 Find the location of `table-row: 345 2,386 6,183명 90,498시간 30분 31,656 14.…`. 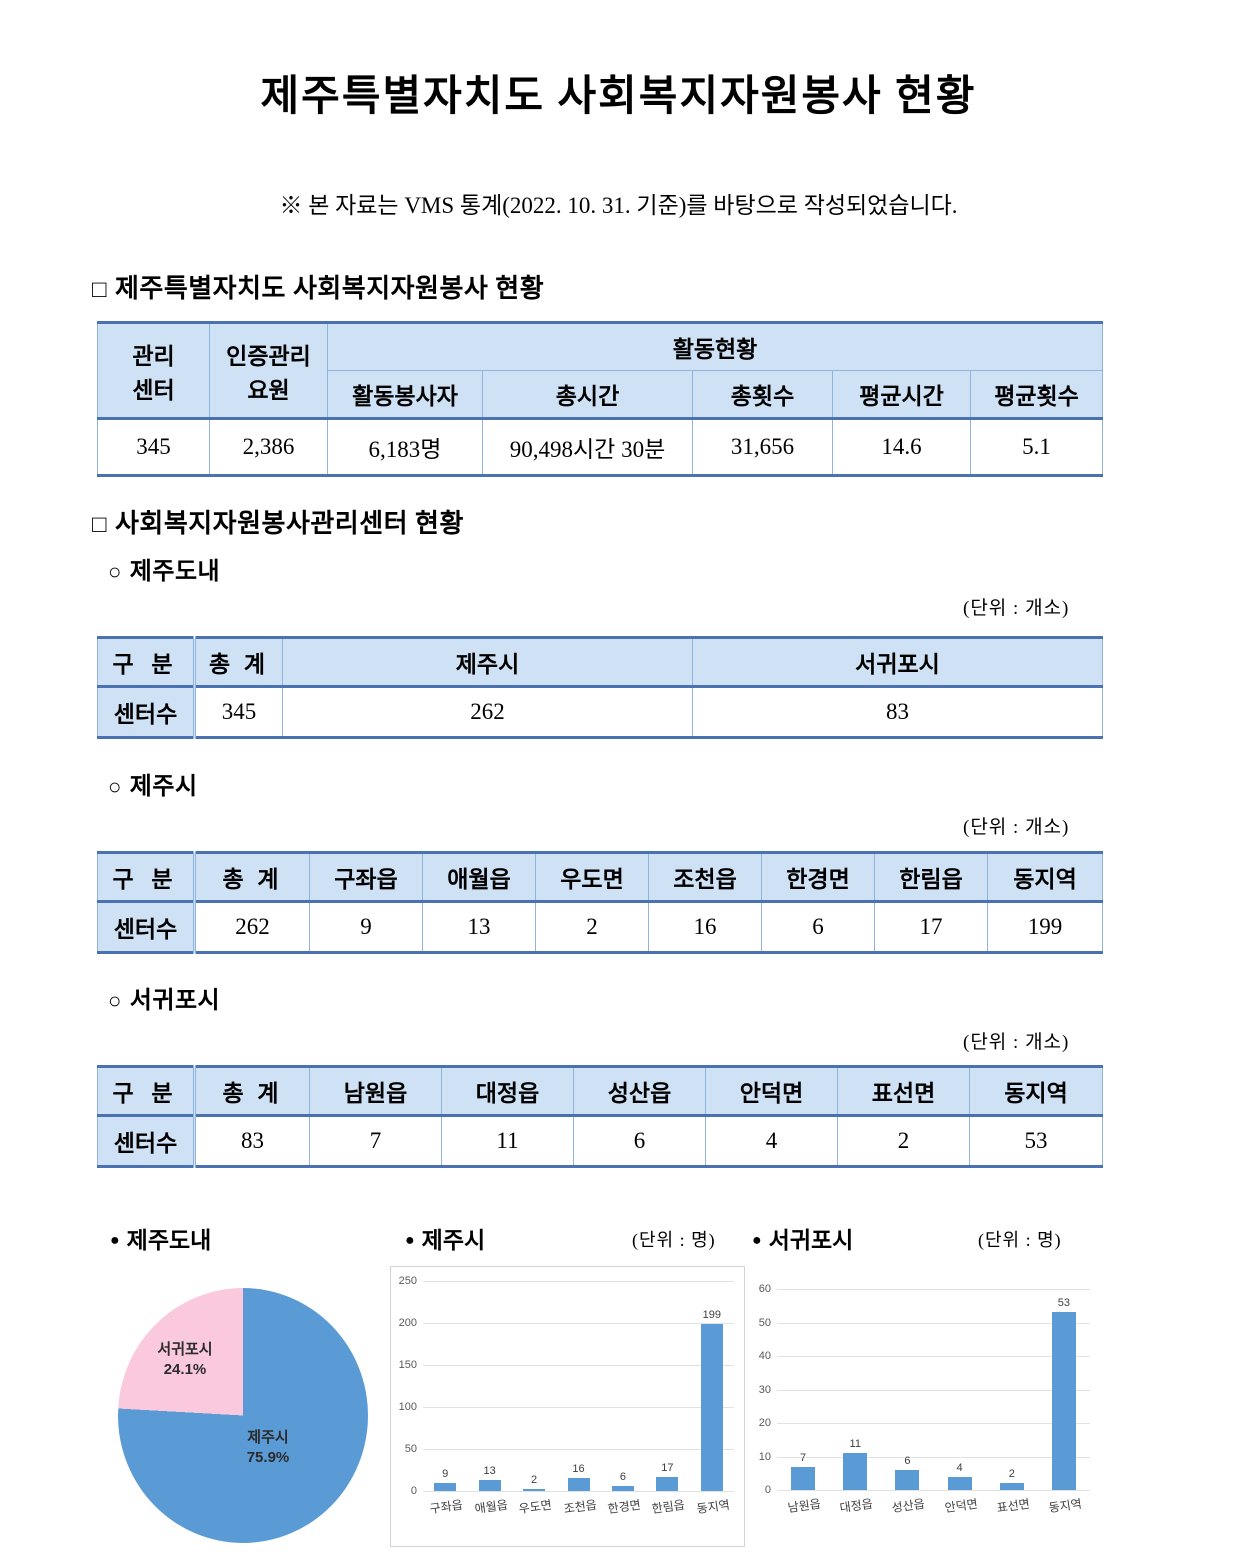

table-row: 345 2,386 6,183명 90,498시간 30분 31,656 14.… is located at coordinates (600, 447).